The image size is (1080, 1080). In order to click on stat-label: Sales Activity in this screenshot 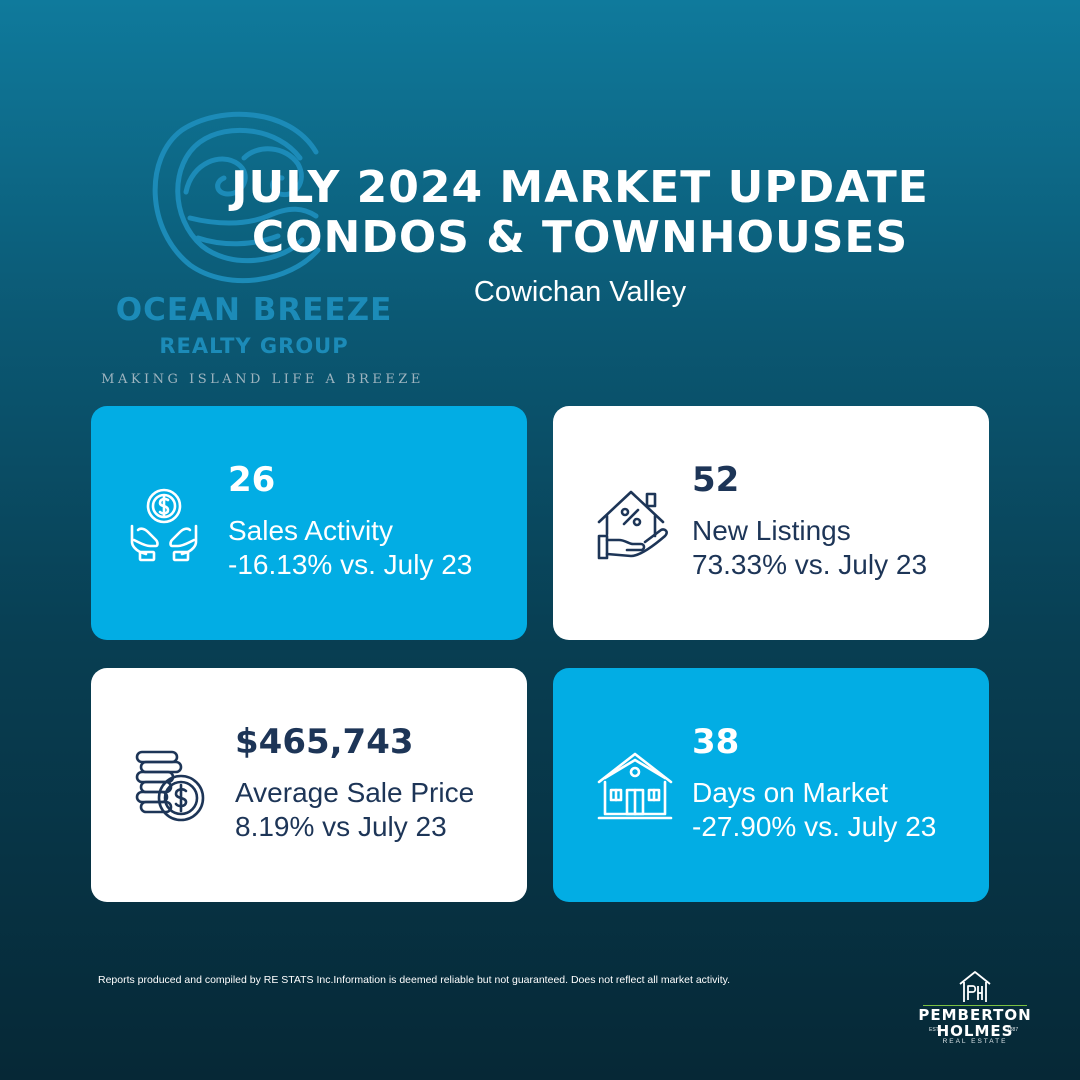, I will do `click(310, 530)`.